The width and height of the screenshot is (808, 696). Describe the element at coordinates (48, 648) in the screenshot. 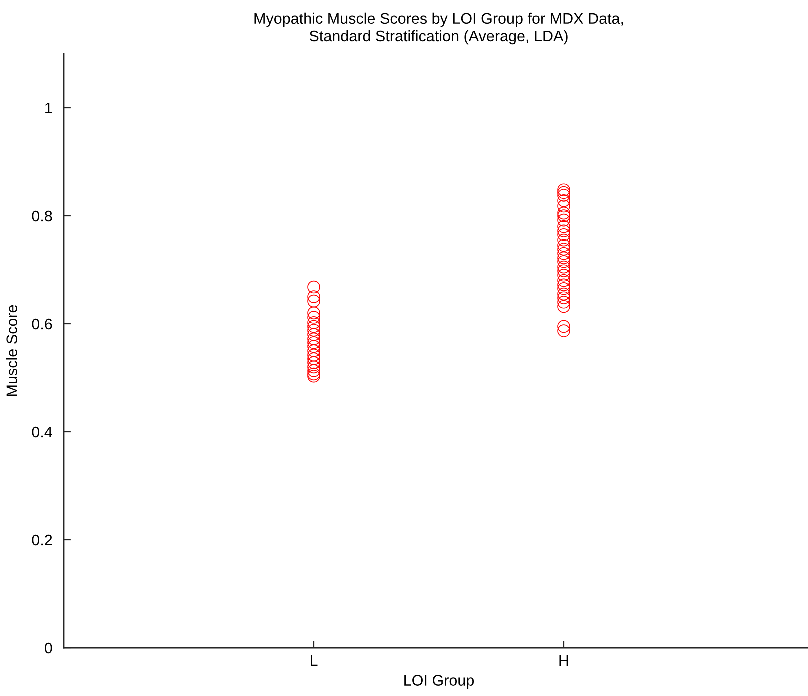

I see `y-tick-label: 0` at that location.